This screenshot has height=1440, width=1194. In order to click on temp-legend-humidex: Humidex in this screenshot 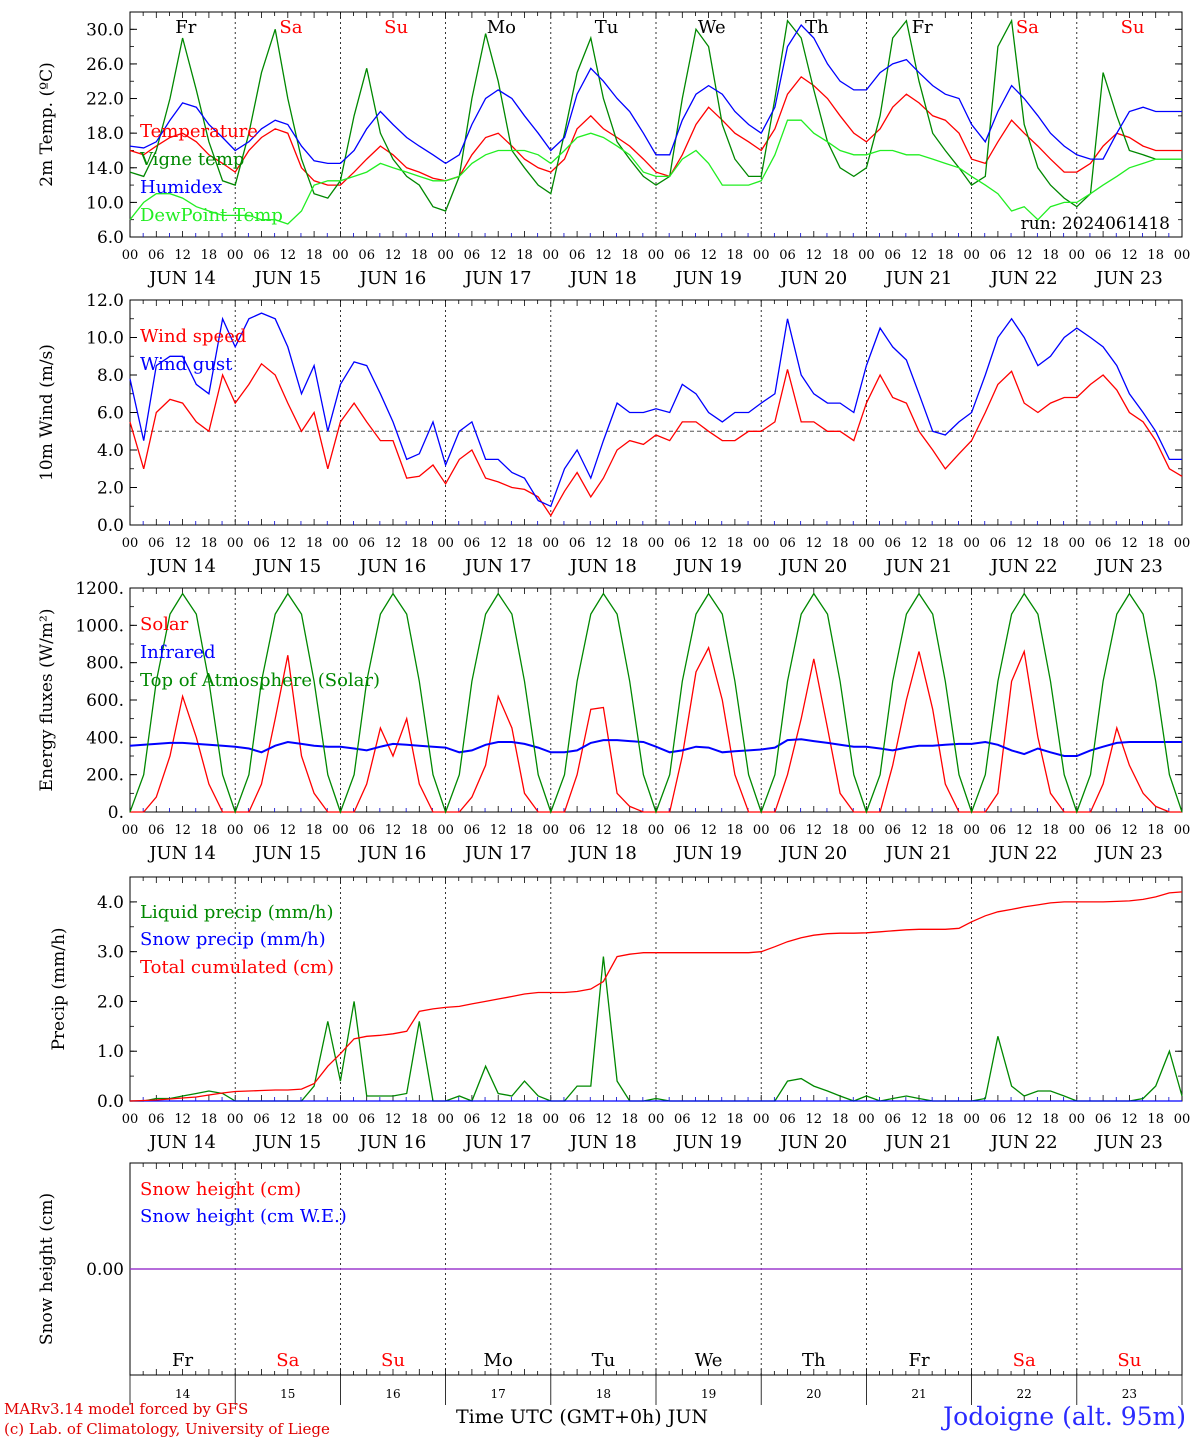, I will do `click(181, 187)`.